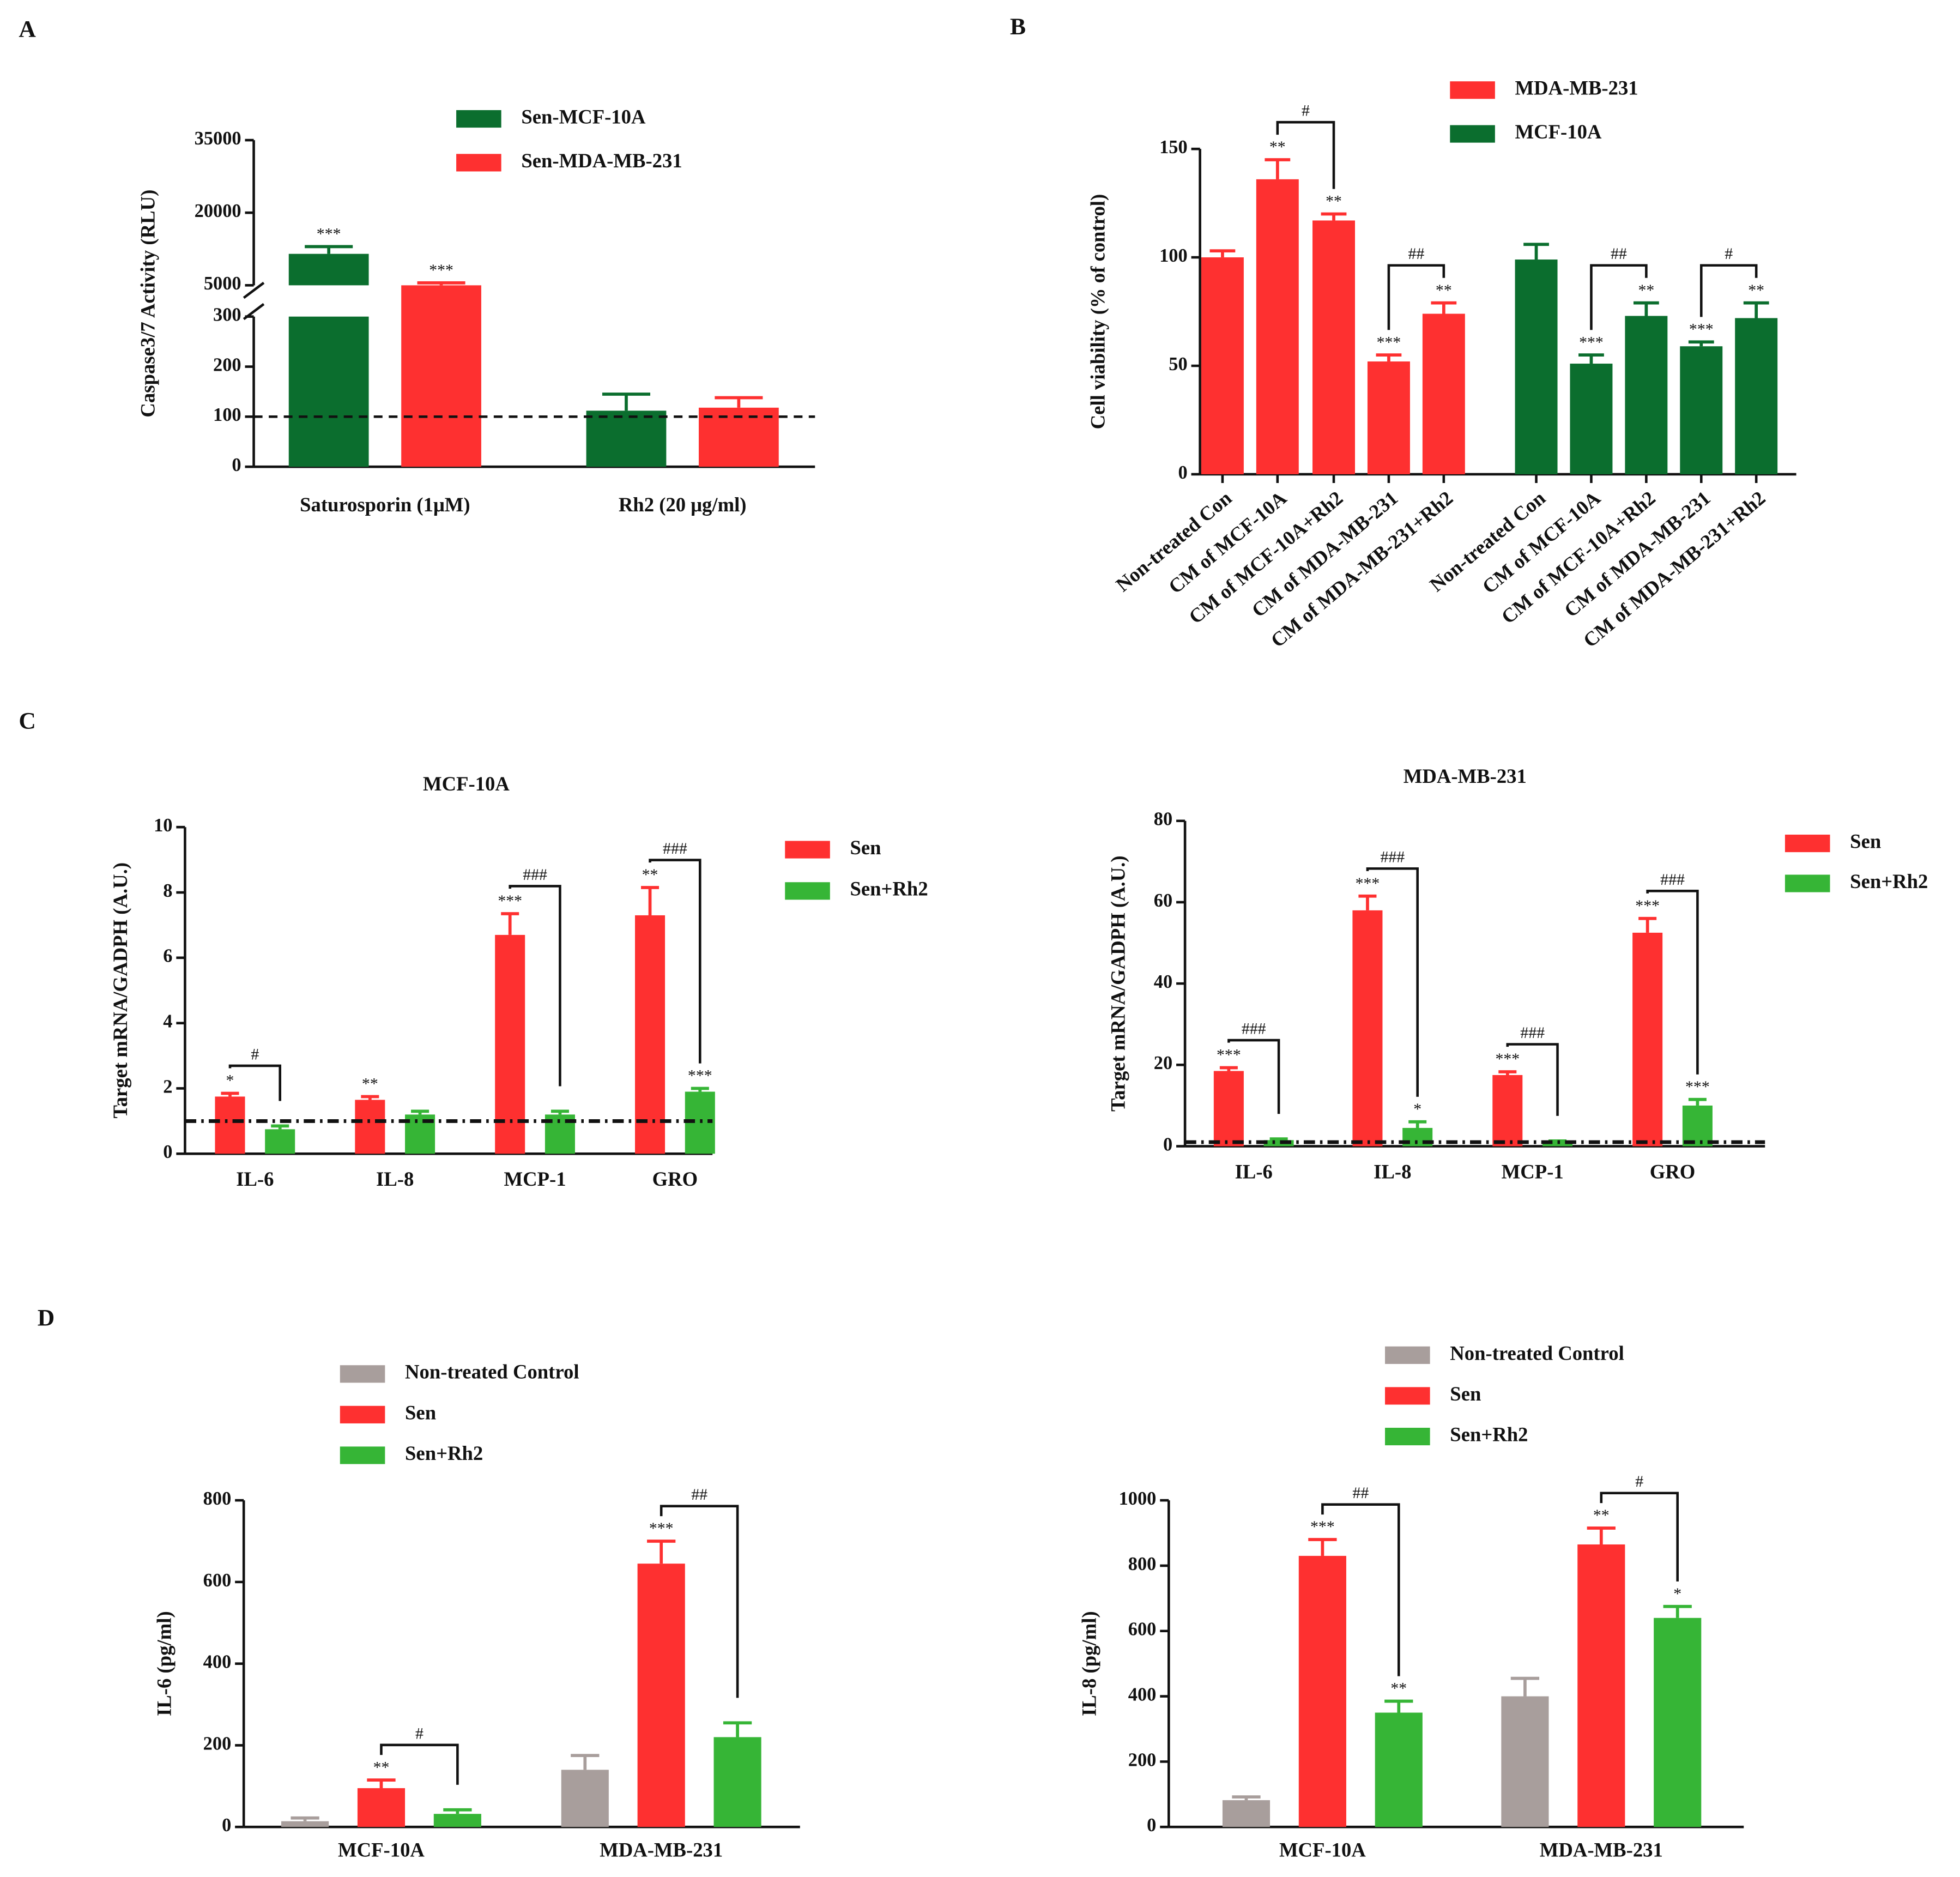 Image resolution: width=1960 pixels, height=1877 pixels. What do you see at coordinates (27, 721) in the screenshot?
I see `panel-label: C` at bounding box center [27, 721].